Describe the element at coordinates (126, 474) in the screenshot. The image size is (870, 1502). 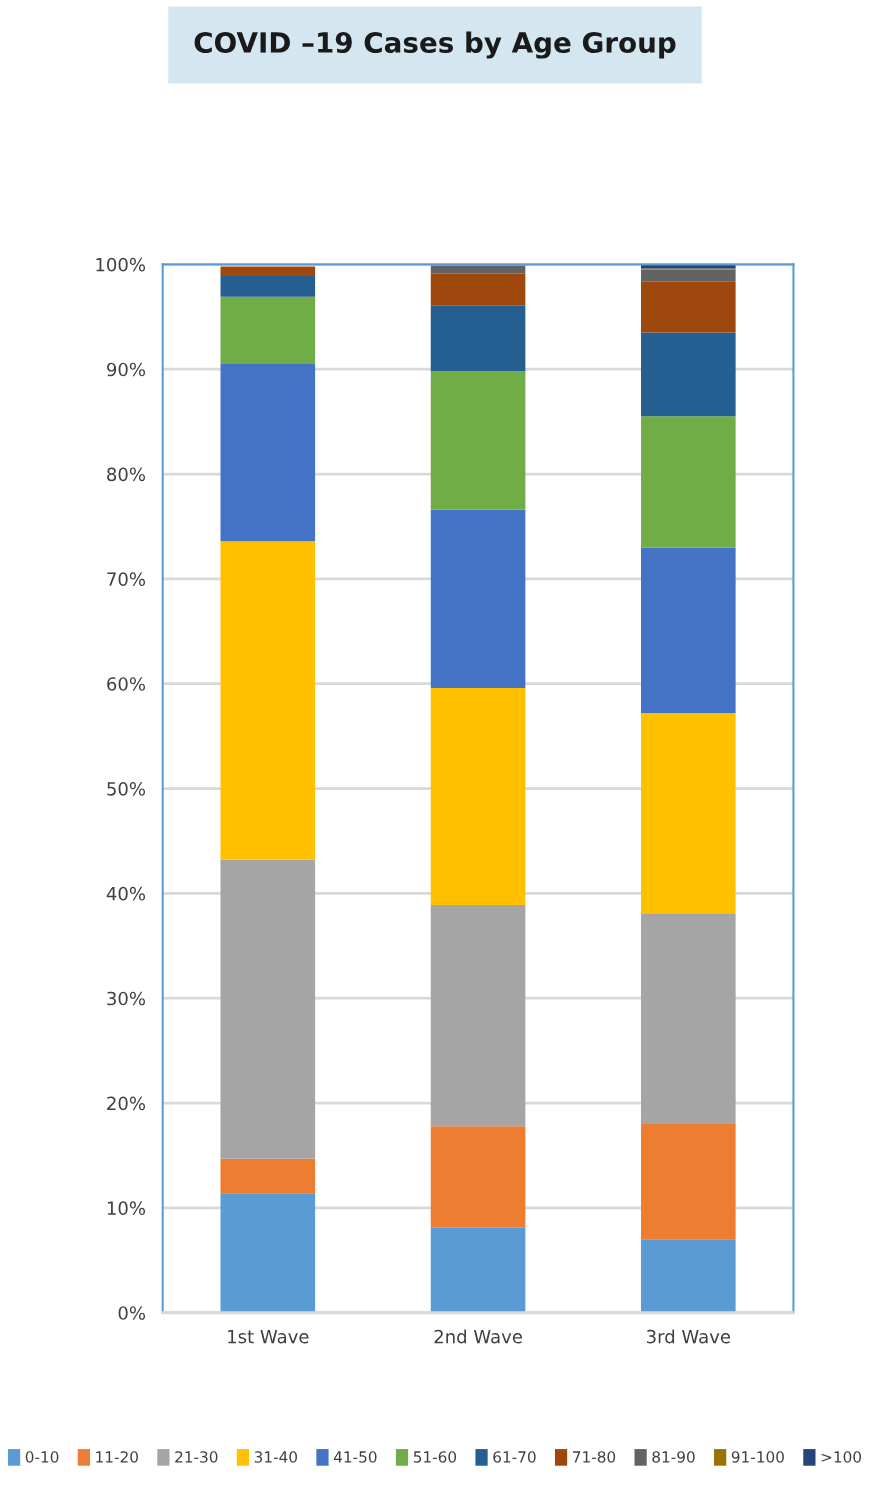
I see `y-tick-label: 80%` at that location.